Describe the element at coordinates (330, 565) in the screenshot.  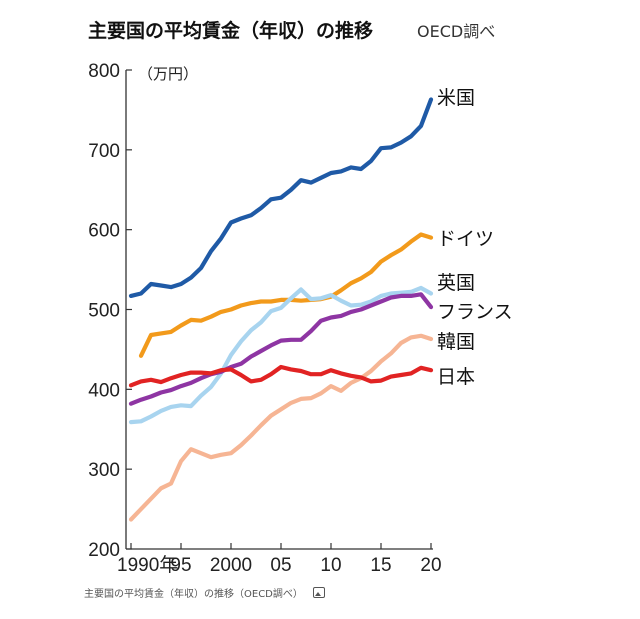
I see `x-tick-label: 10` at that location.